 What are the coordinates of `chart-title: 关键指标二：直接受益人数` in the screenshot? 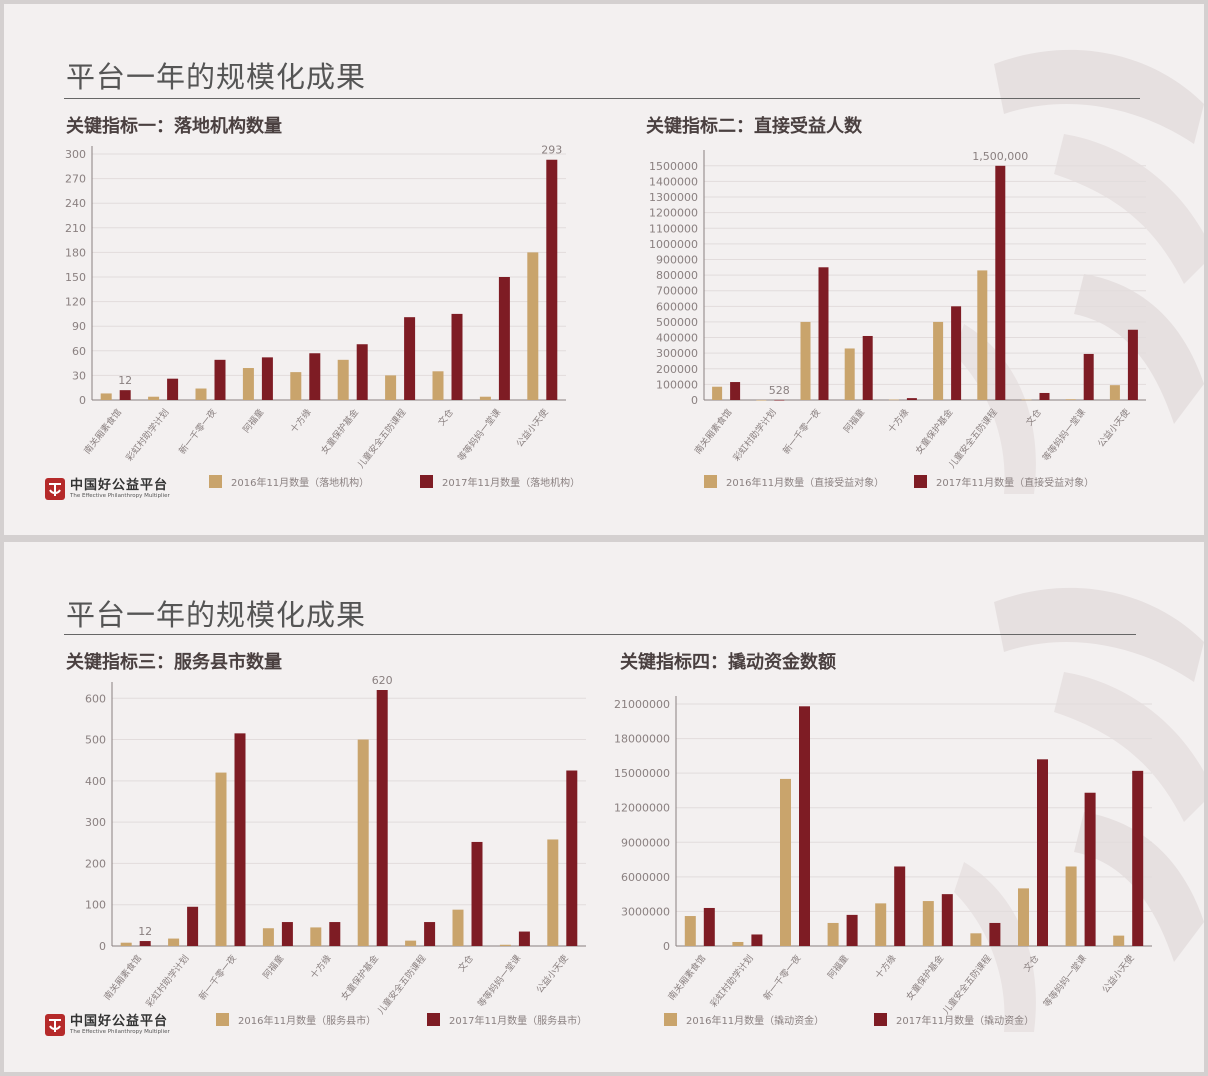 It's located at (754, 126).